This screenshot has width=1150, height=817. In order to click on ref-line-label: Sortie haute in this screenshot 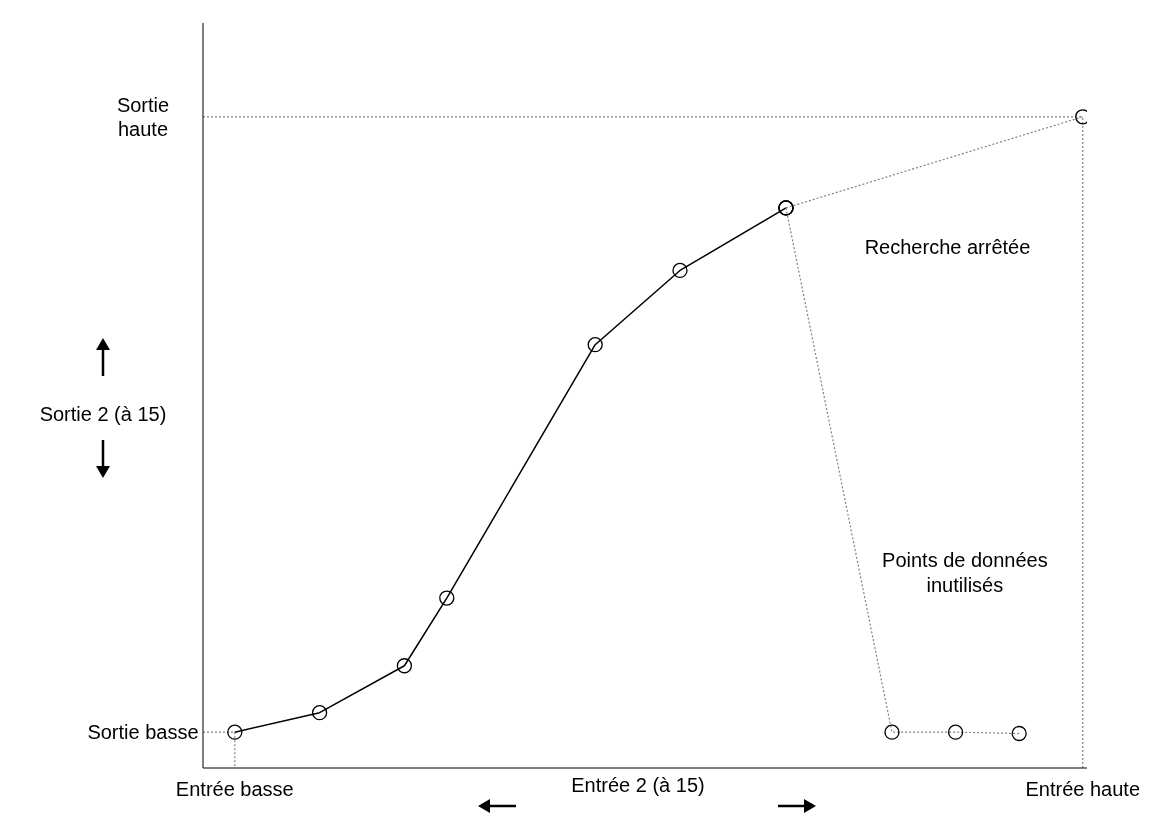, I will do `click(143, 116)`.